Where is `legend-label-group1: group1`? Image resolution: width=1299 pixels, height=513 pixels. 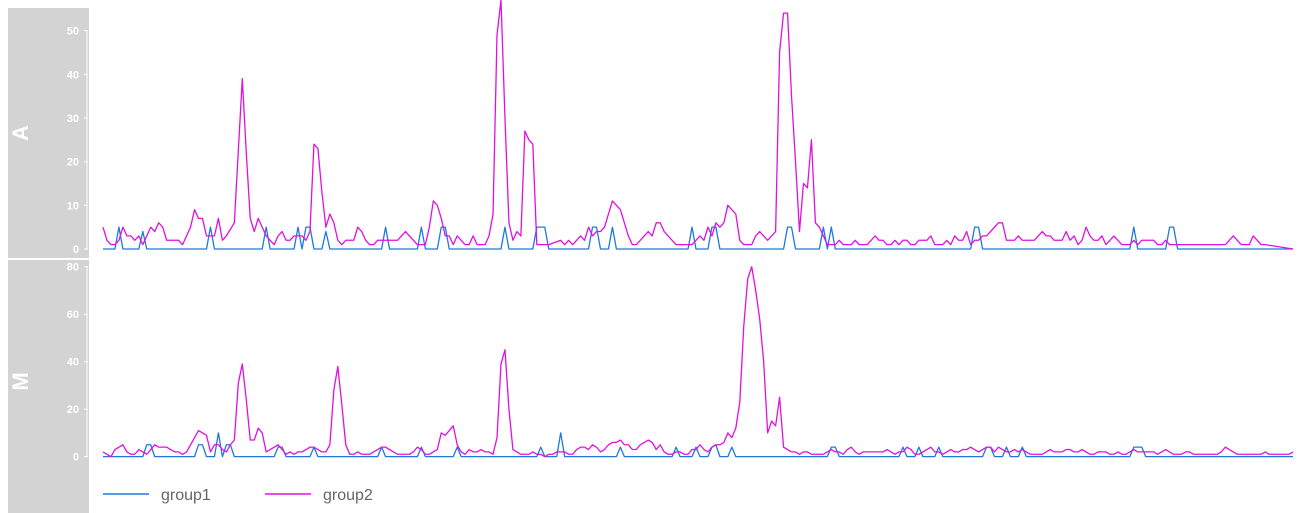 legend-label-group1: group1 is located at coordinates (186, 495).